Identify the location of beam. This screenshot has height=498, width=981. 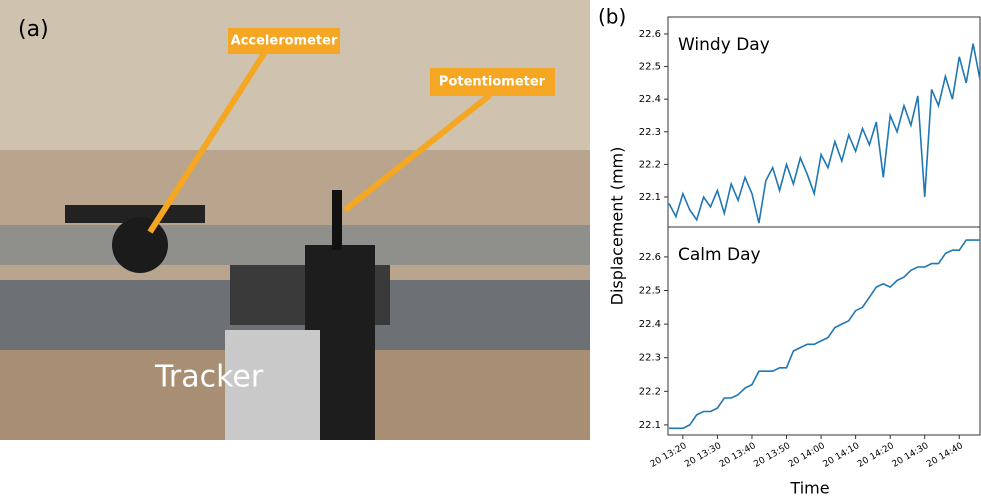
(295, 245).